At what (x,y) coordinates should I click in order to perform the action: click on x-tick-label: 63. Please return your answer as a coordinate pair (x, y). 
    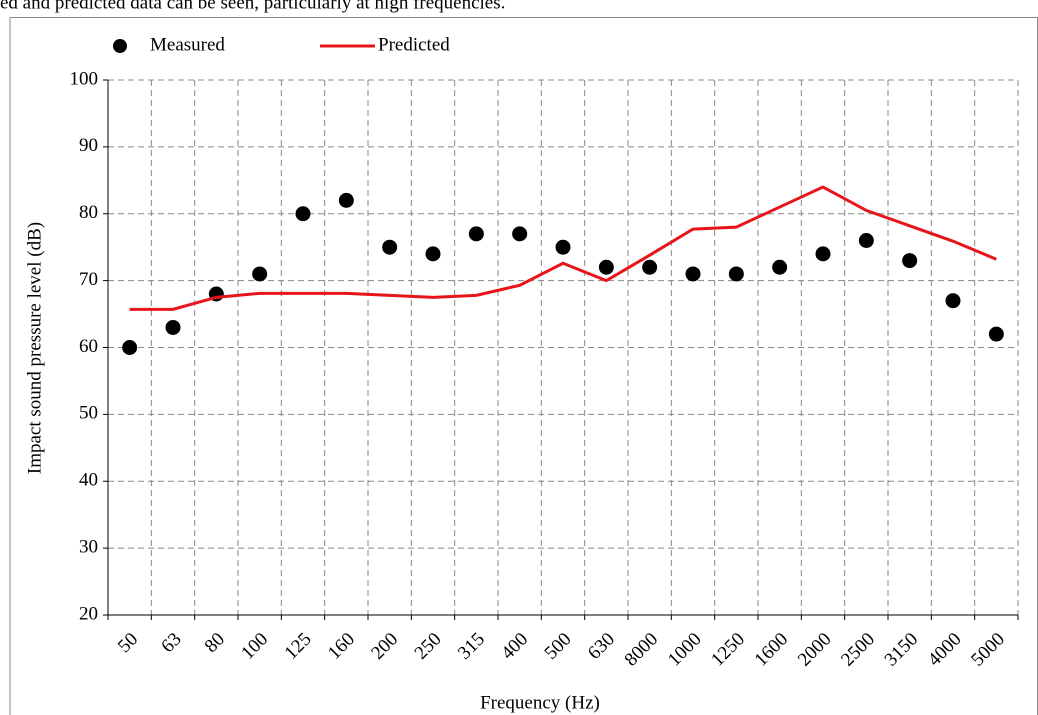
    Looking at the image, I should click on (171, 643).